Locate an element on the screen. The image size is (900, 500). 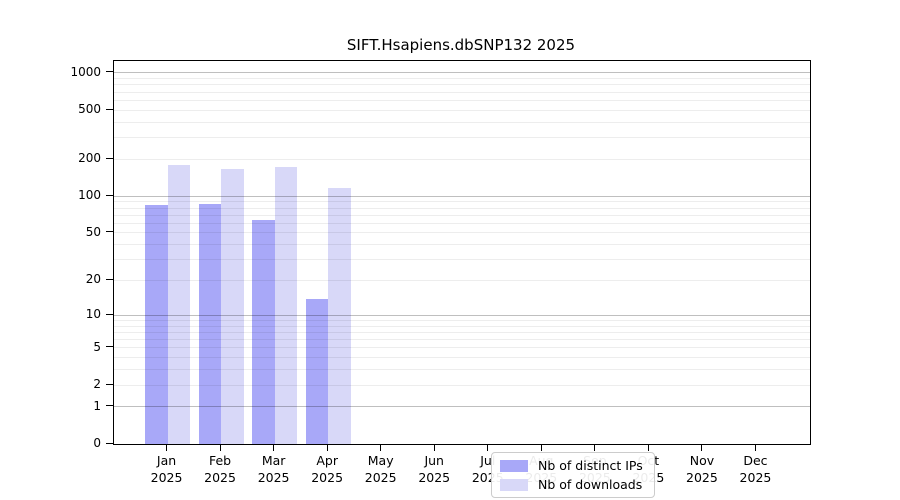
y-tick-label: 1000 is located at coordinates (85, 71).